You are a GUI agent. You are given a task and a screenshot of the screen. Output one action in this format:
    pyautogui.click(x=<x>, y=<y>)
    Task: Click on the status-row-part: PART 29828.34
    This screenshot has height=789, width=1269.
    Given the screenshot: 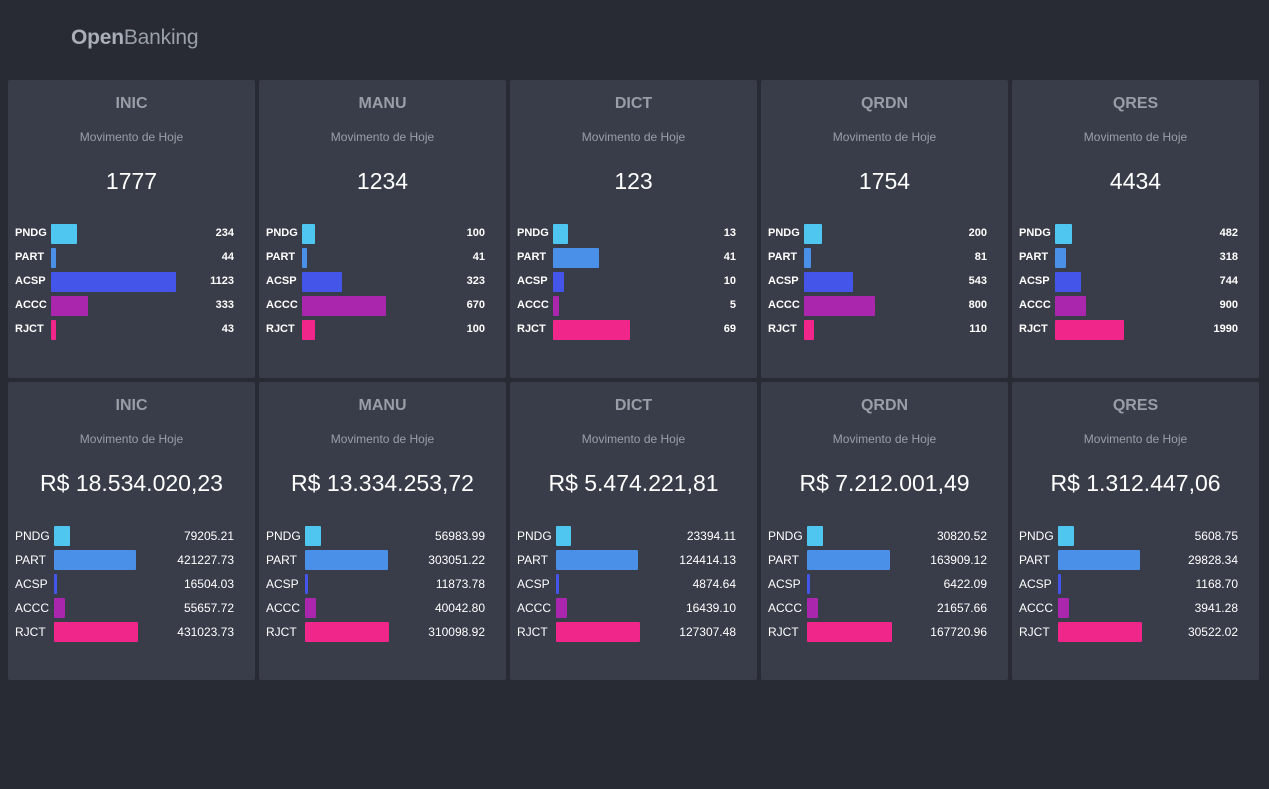 What is the action you would take?
    pyautogui.click(x=1128, y=560)
    